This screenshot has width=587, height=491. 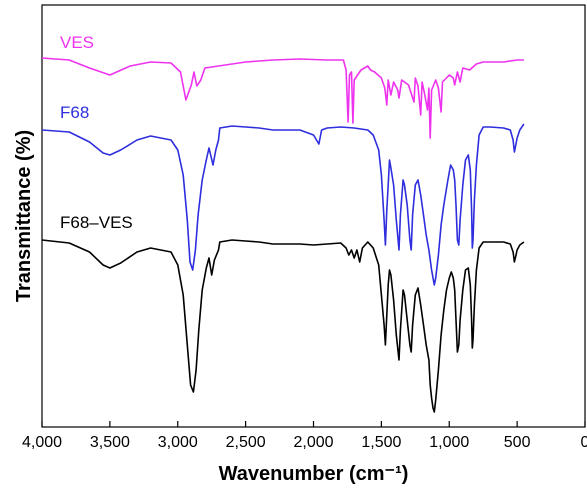 What do you see at coordinates (314, 474) in the screenshot?
I see `x-axis-title: Wavenumber (cm⁻¹)` at bounding box center [314, 474].